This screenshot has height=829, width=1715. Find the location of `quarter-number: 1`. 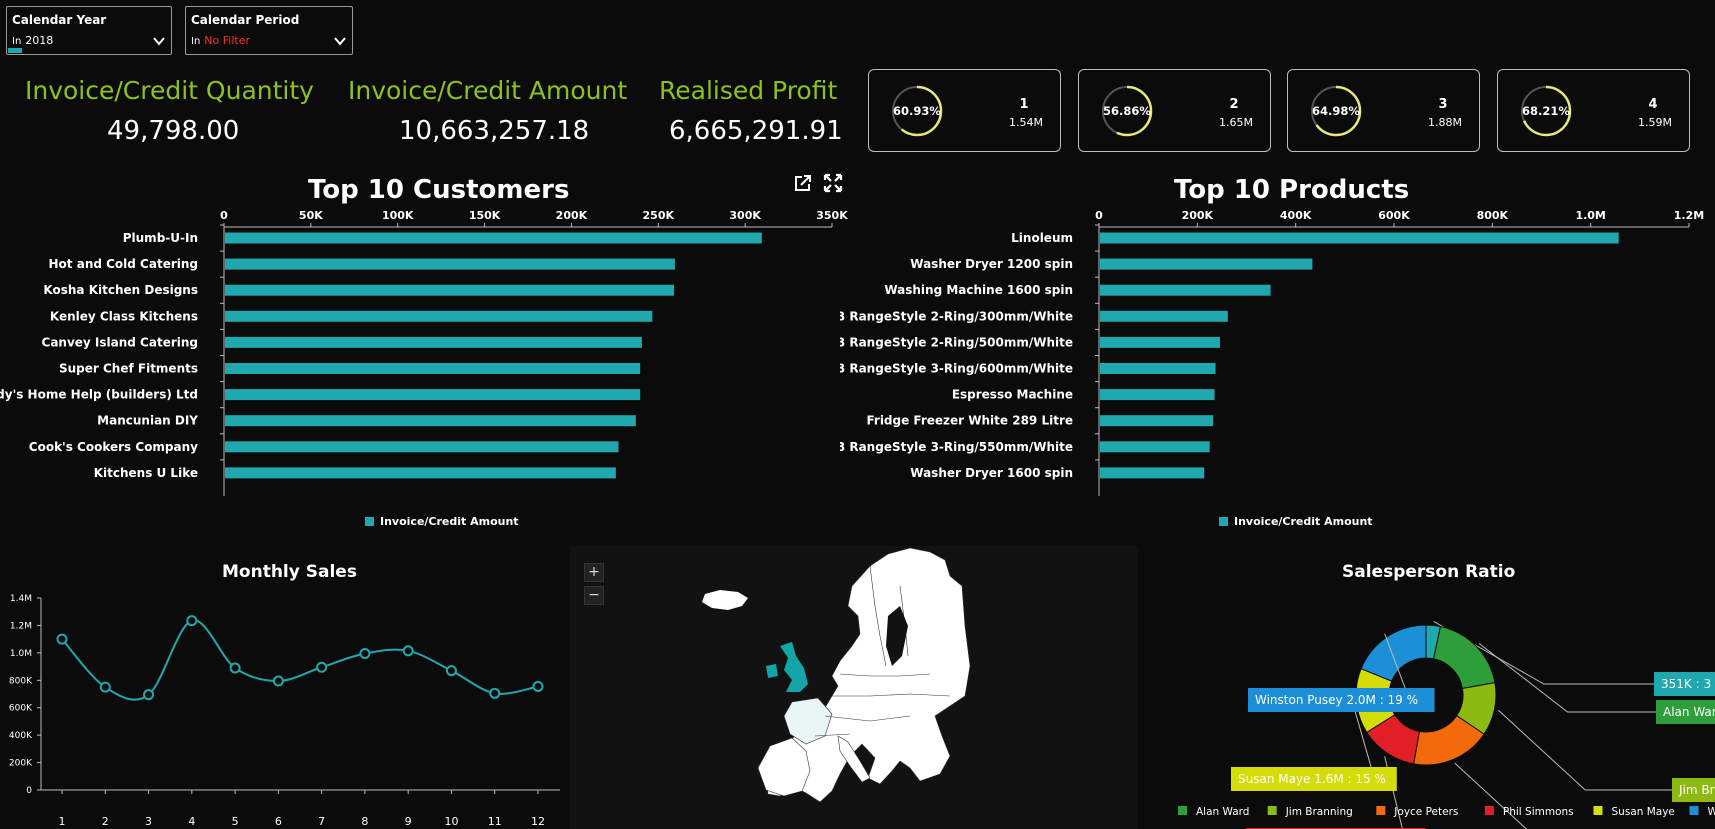

quarter-number: 1 is located at coordinates (1024, 104).